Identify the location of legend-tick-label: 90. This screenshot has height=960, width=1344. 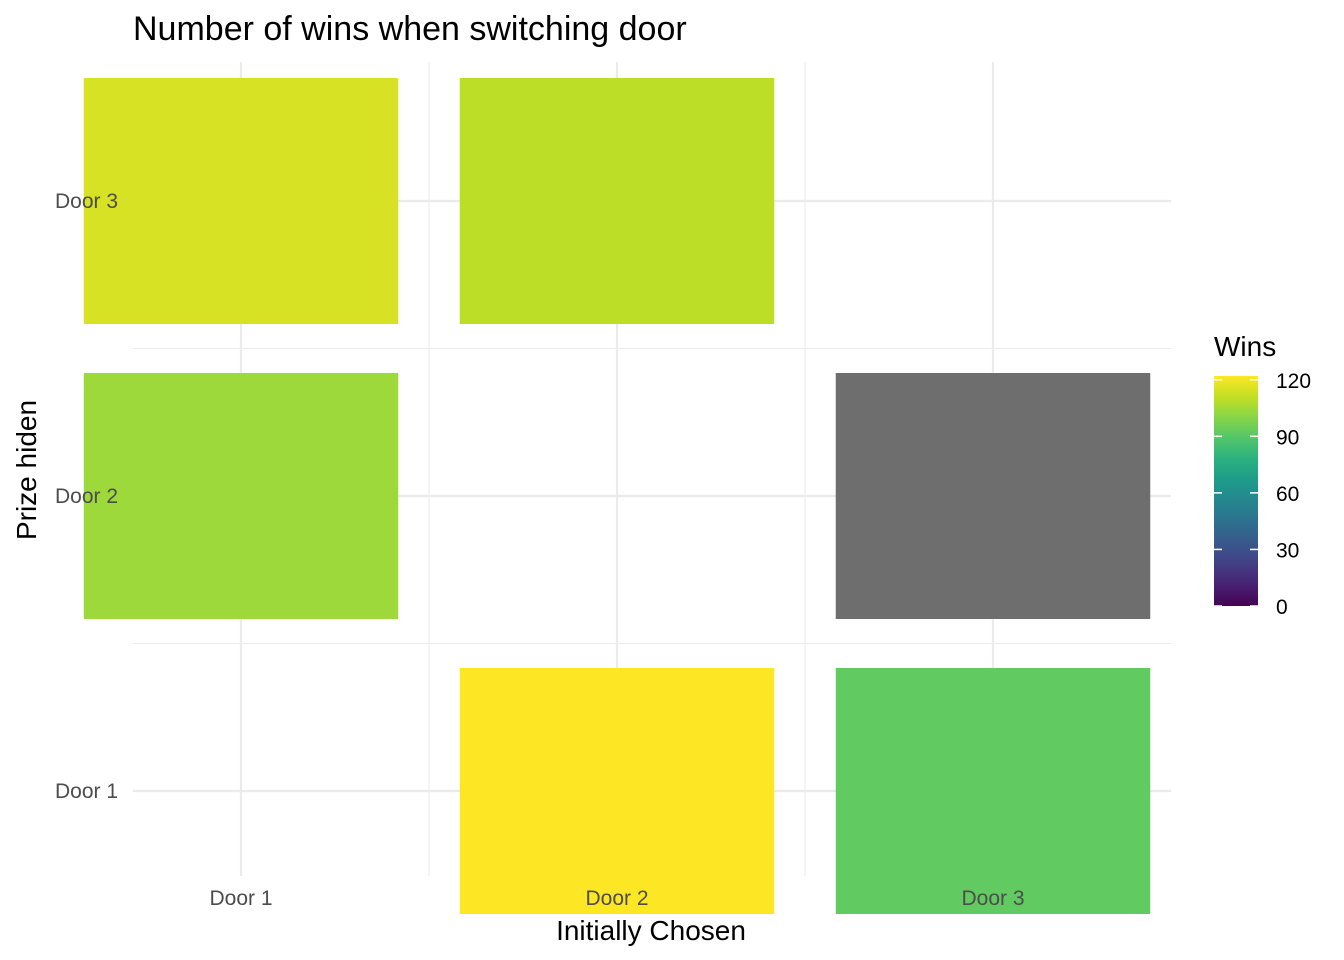
(1287, 437).